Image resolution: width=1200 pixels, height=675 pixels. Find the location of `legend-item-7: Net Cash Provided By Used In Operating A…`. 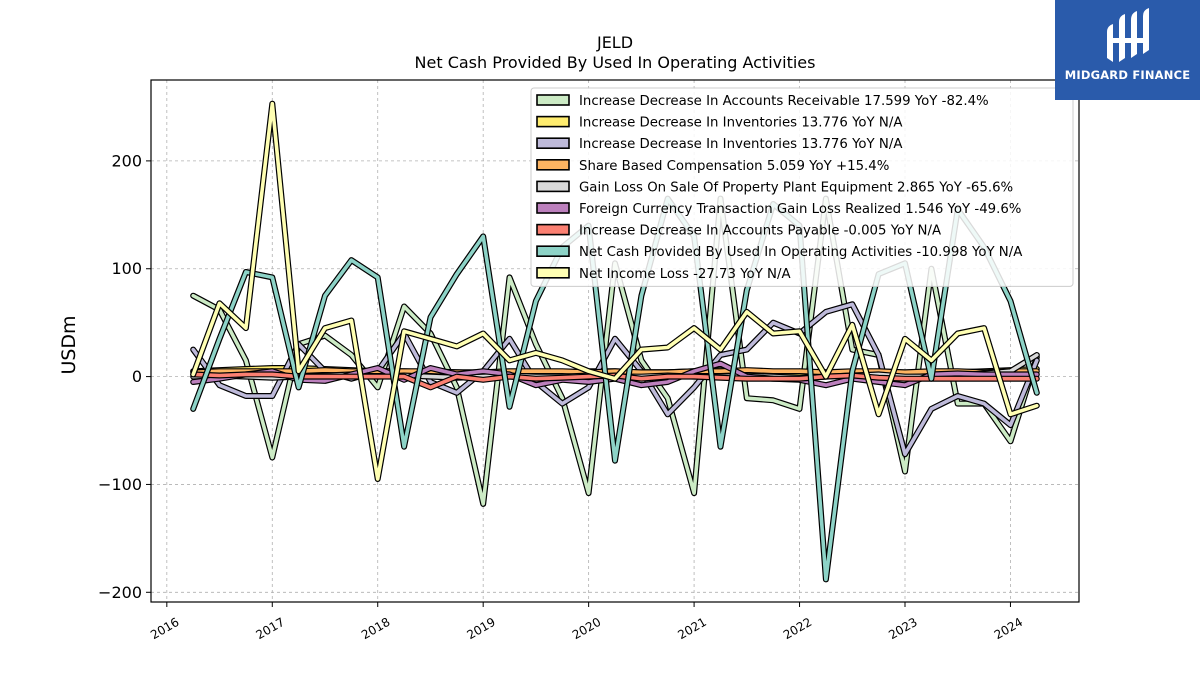

legend-item-7: Net Cash Provided By Used In Operating A… is located at coordinates (779, 252).